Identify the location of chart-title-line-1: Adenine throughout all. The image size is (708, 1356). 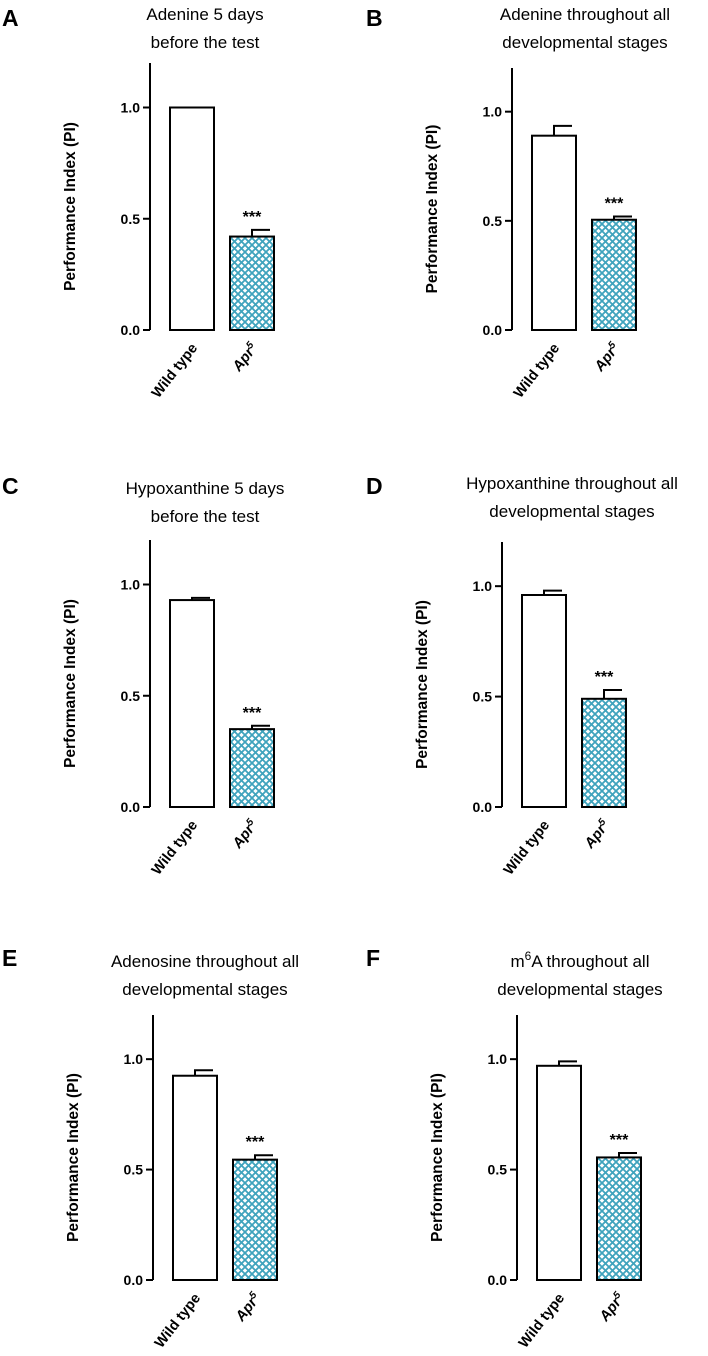
(585, 14).